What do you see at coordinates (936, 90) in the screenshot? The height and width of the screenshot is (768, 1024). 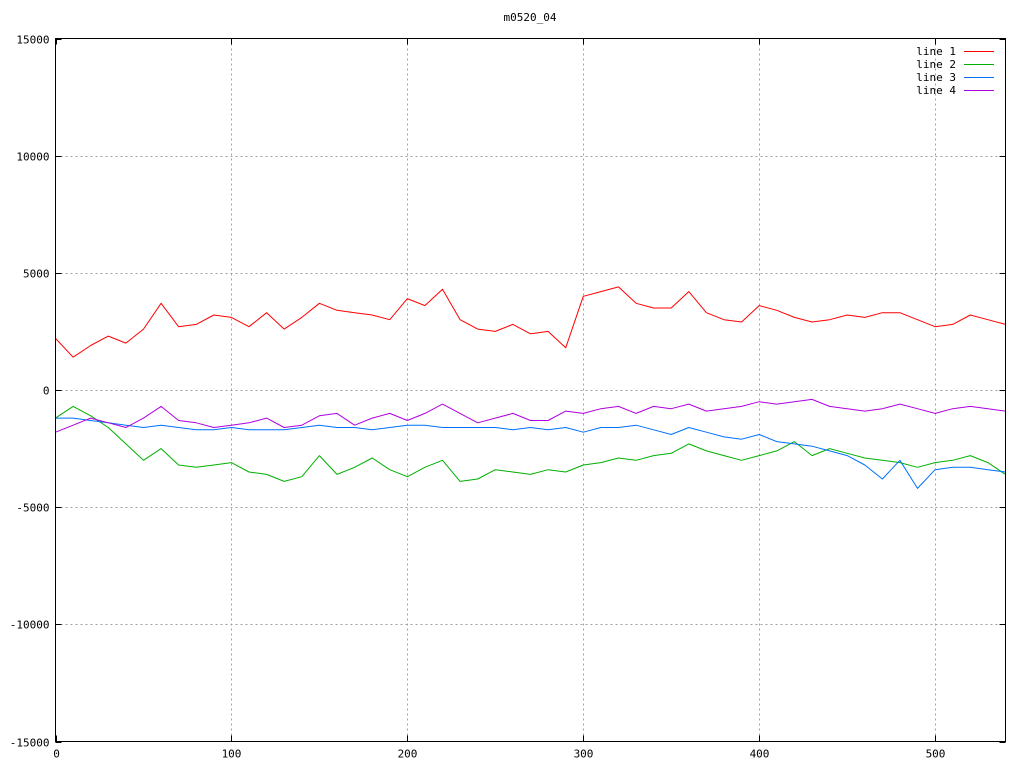 I see `legend-label: line 4` at bounding box center [936, 90].